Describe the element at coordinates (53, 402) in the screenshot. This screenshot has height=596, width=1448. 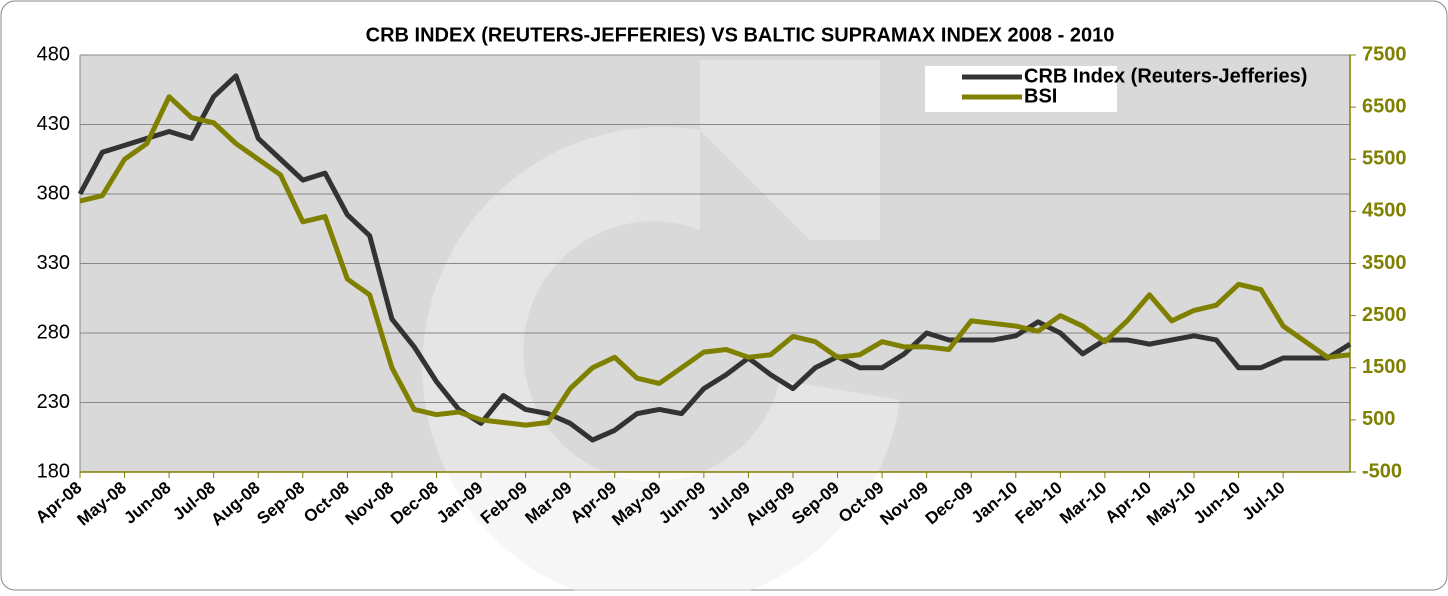
I see `y-tick-label: 230` at that location.